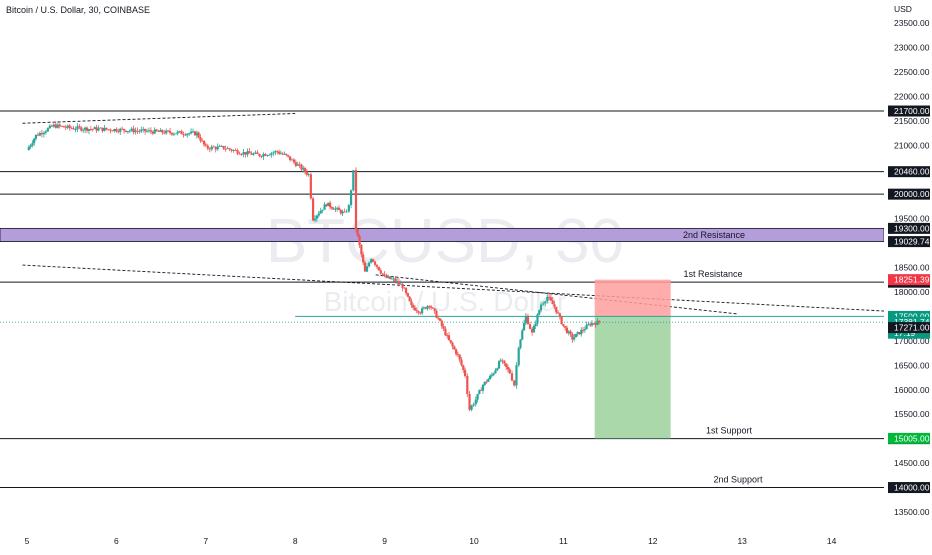  Describe the element at coordinates (912, 414) in the screenshot. I see `y-tick-16: 15500.00` at that location.